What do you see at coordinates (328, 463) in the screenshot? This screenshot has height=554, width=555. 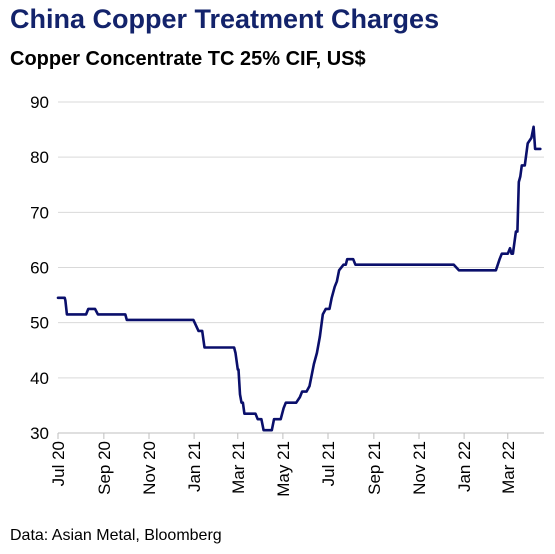 I see `x-tick-label: Jul 21` at bounding box center [328, 463].